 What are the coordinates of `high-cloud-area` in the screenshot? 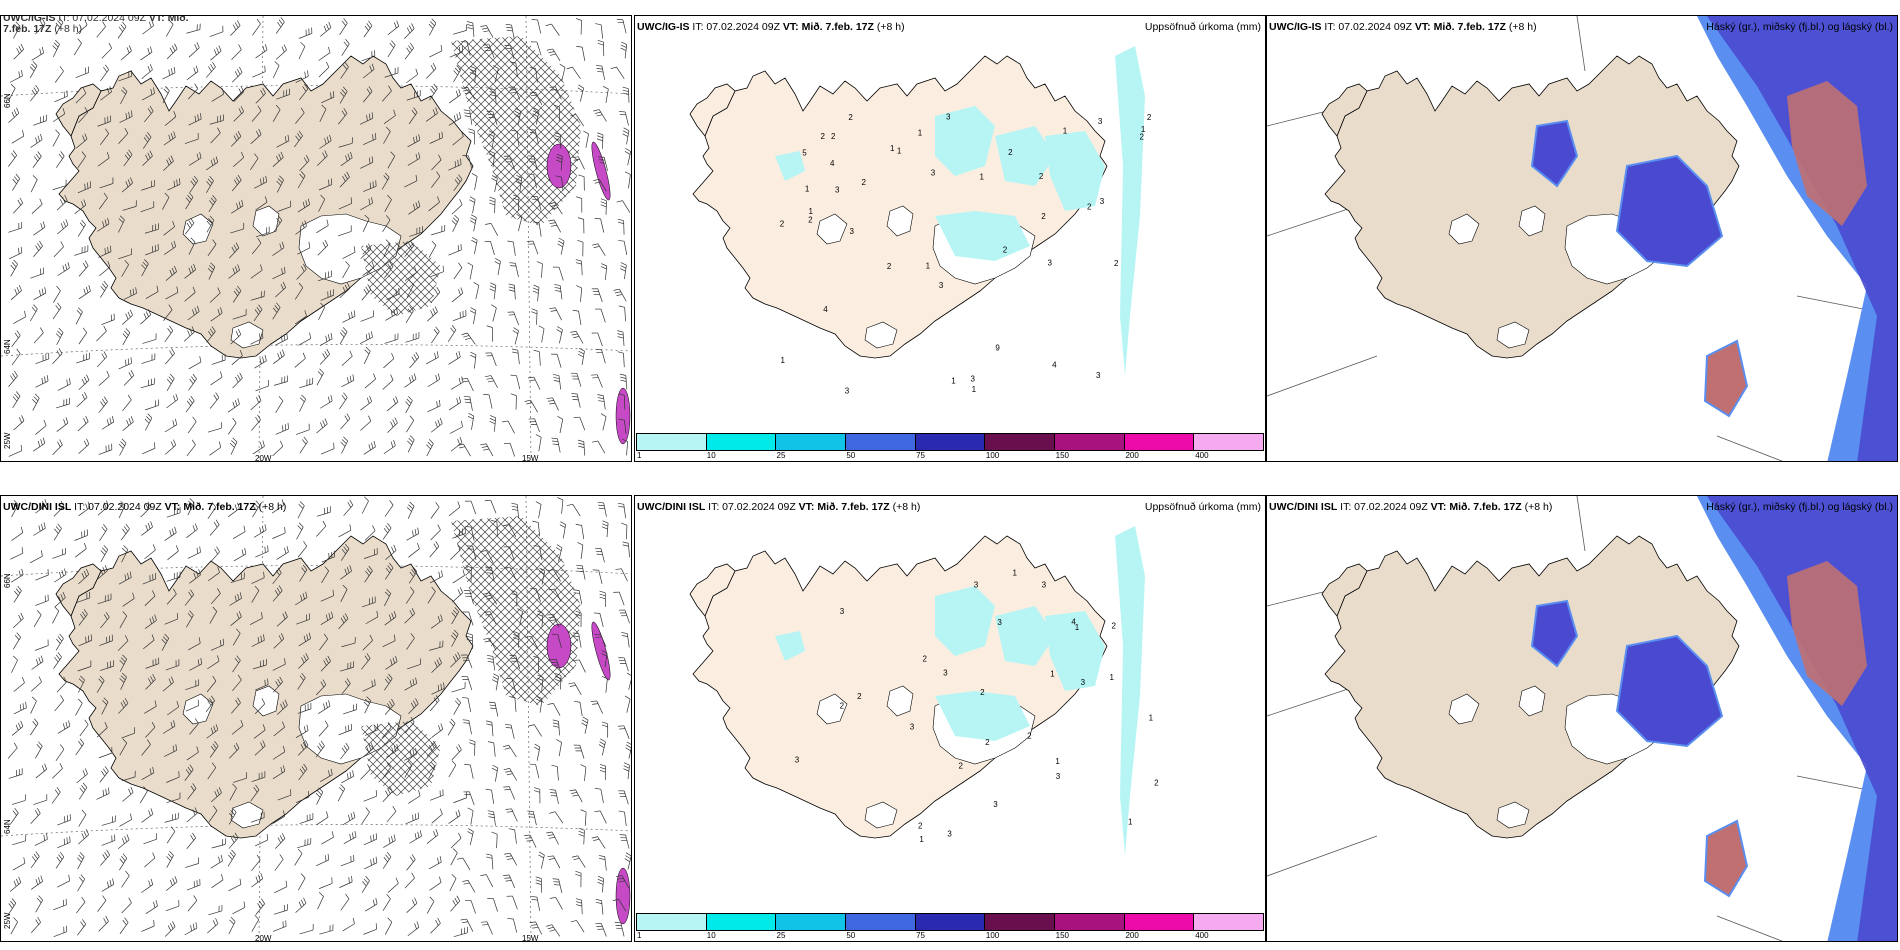 It's located at (1827, 153).